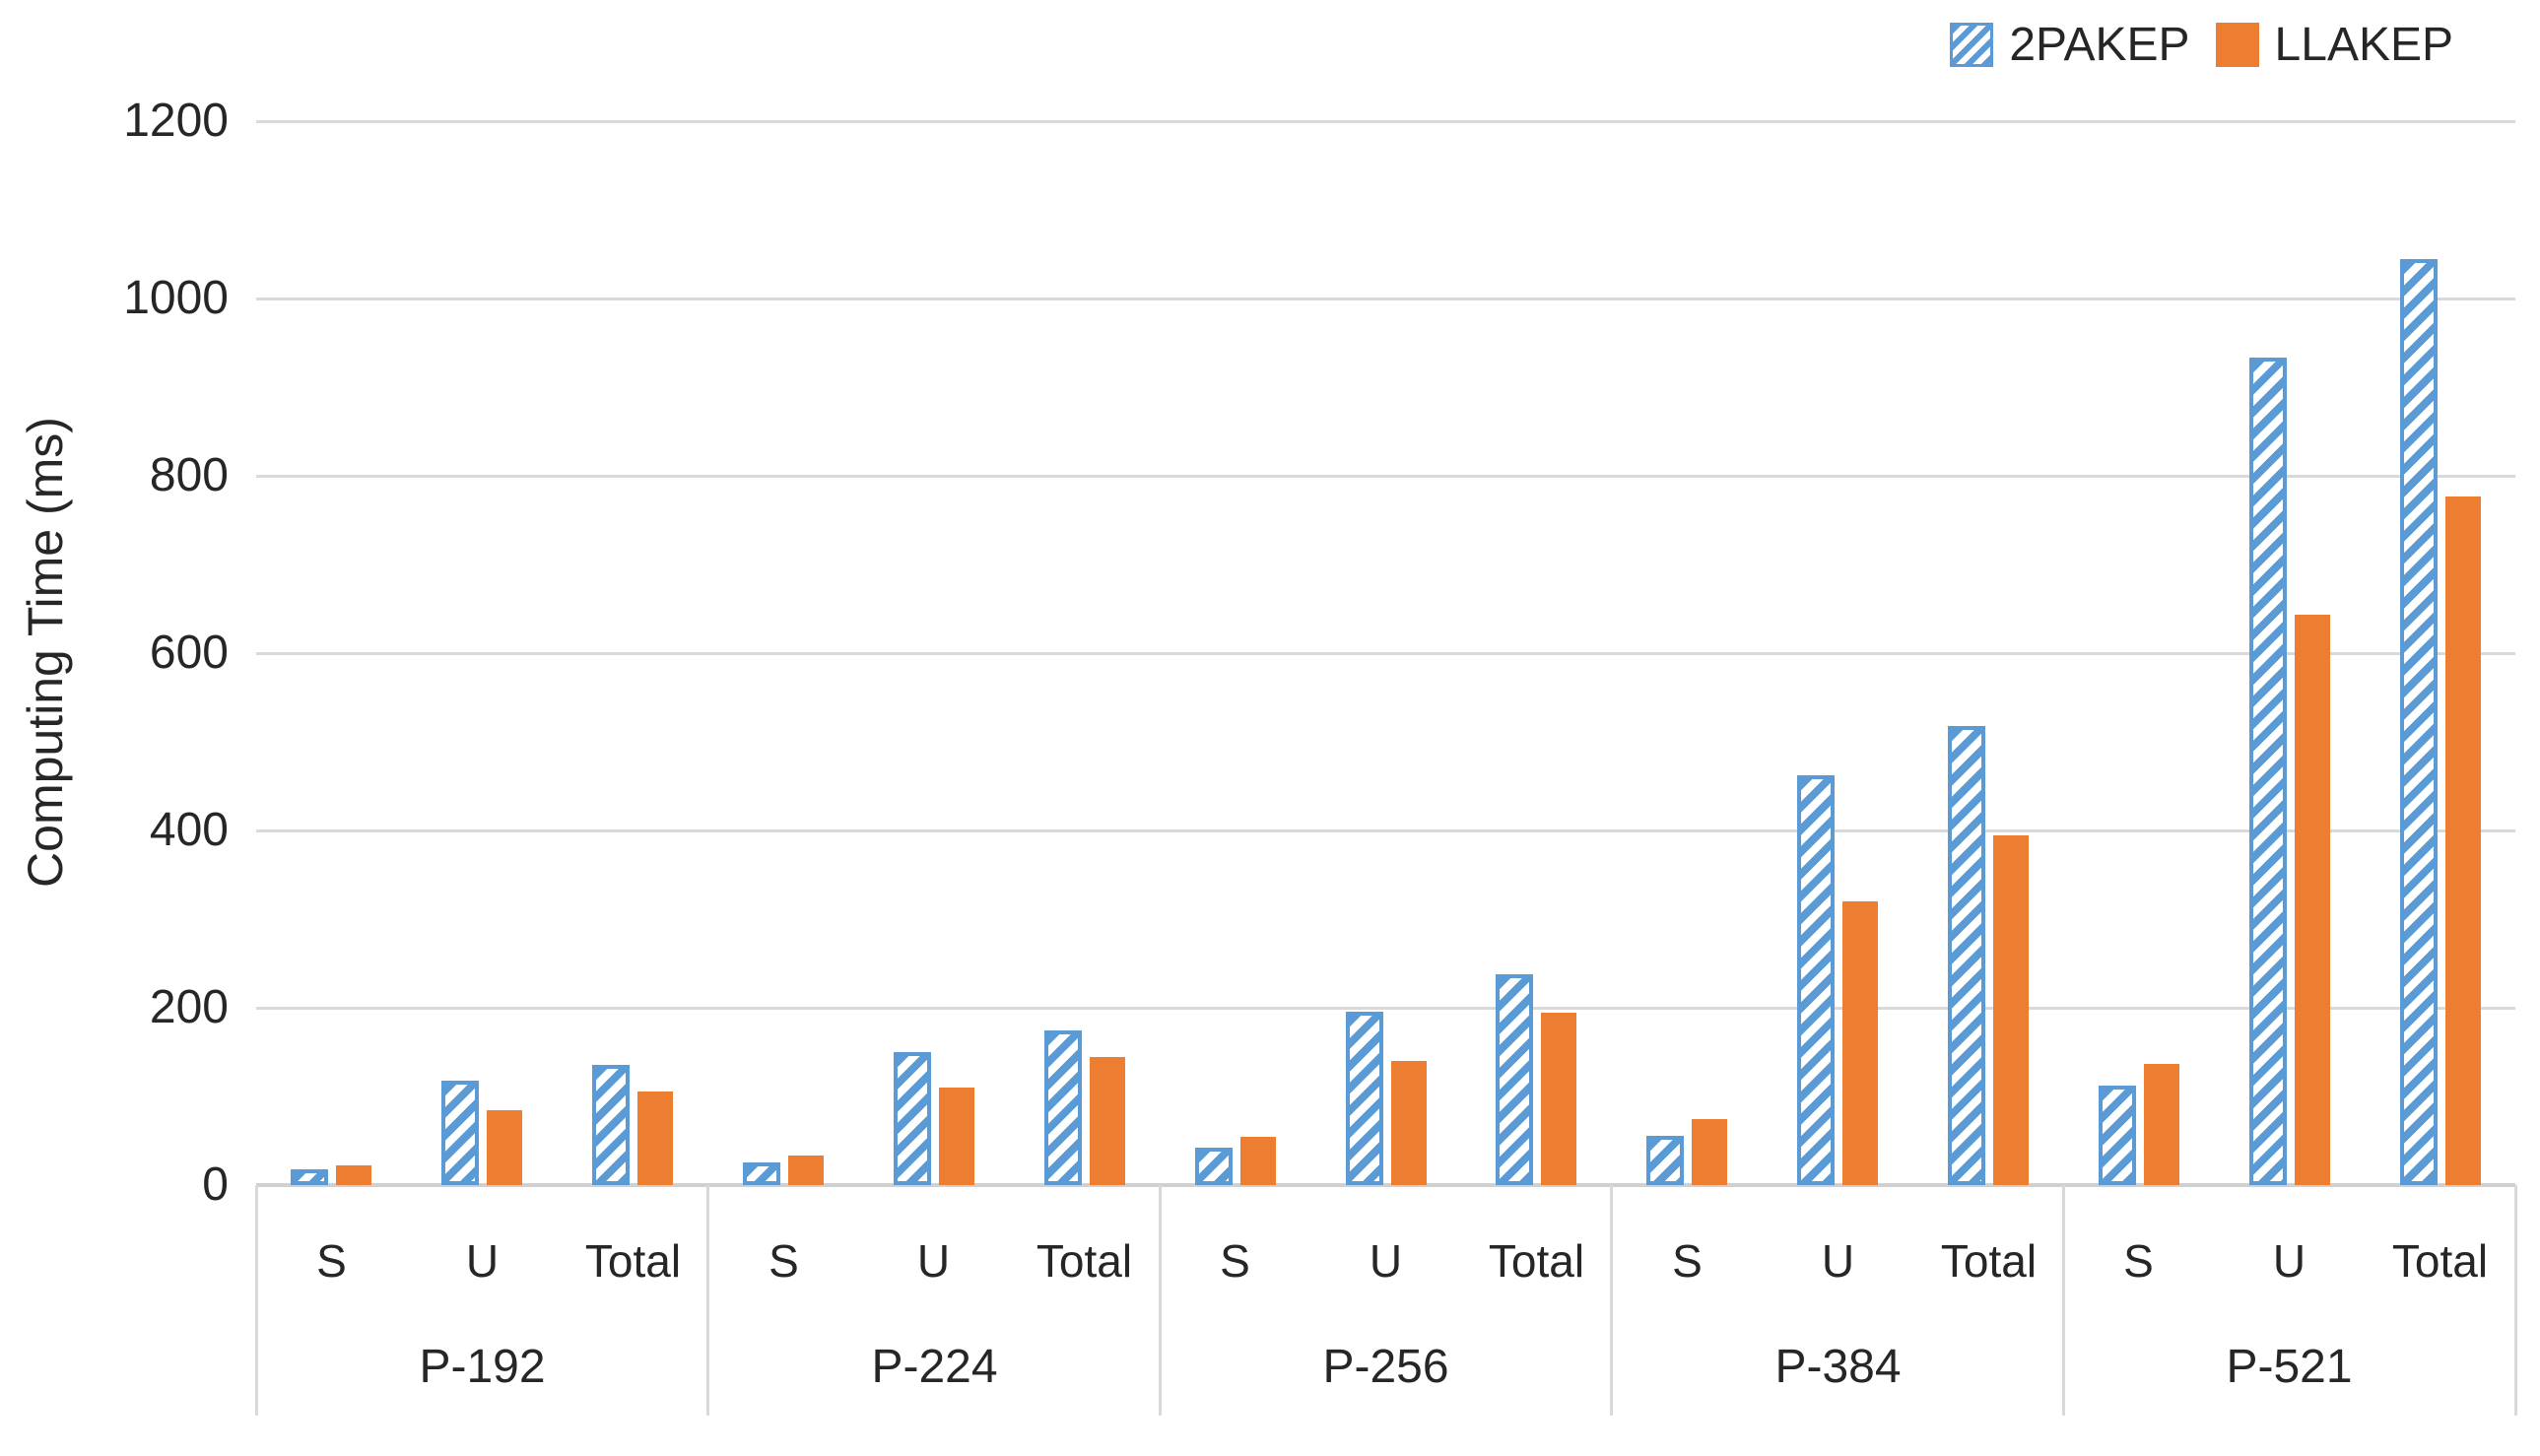 The width and height of the screenshot is (2540, 1456). What do you see at coordinates (1816, 980) in the screenshot?
I see `bar-2pakep-p-384-u` at bounding box center [1816, 980].